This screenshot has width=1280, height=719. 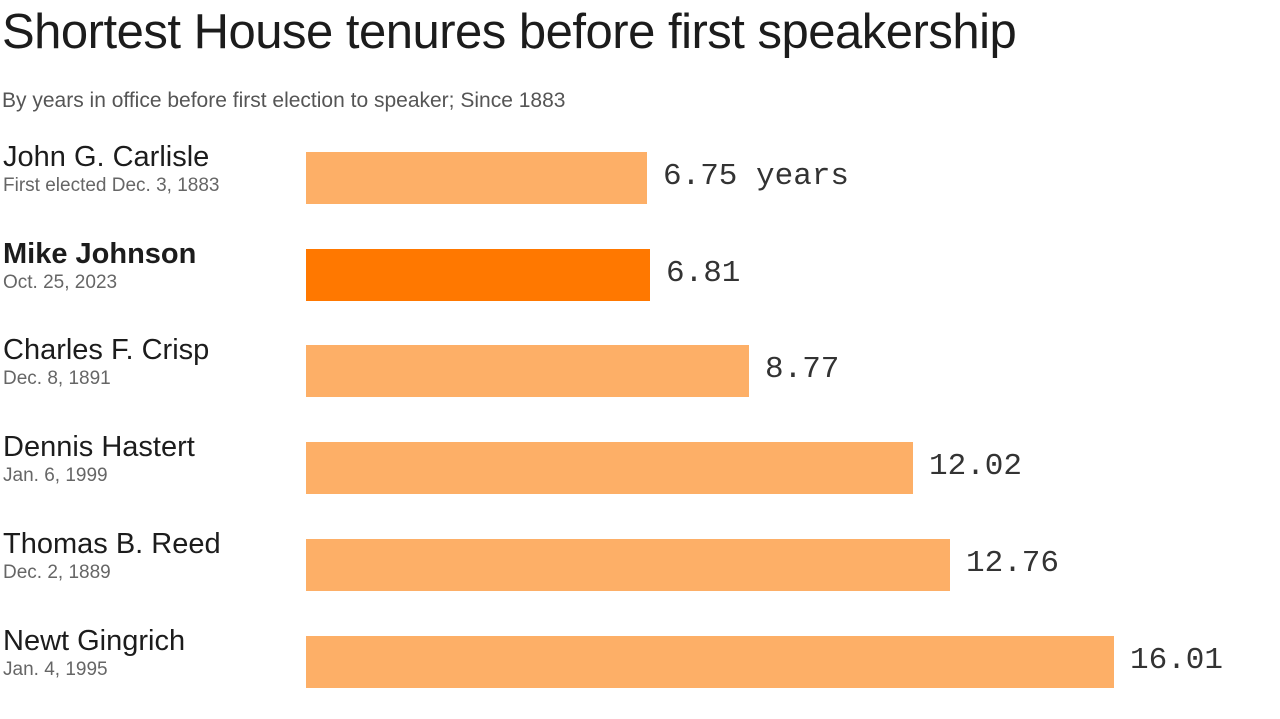 I want to click on speaker-name: Thomas B. Reed, so click(x=112, y=544).